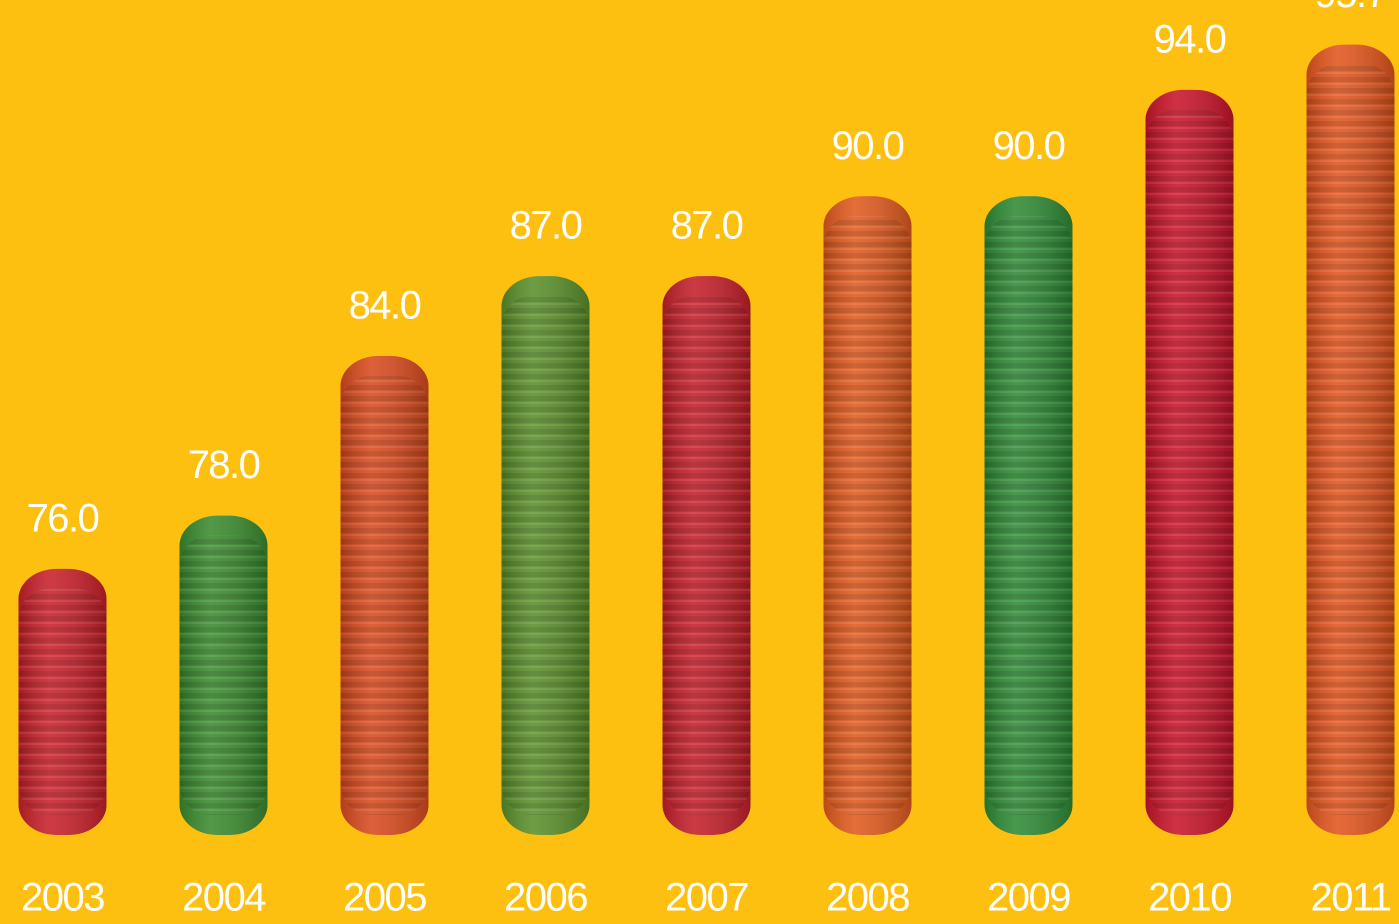 The width and height of the screenshot is (1399, 924). Describe the element at coordinates (62, 898) in the screenshot. I see `x-tick-label: 2003` at that location.